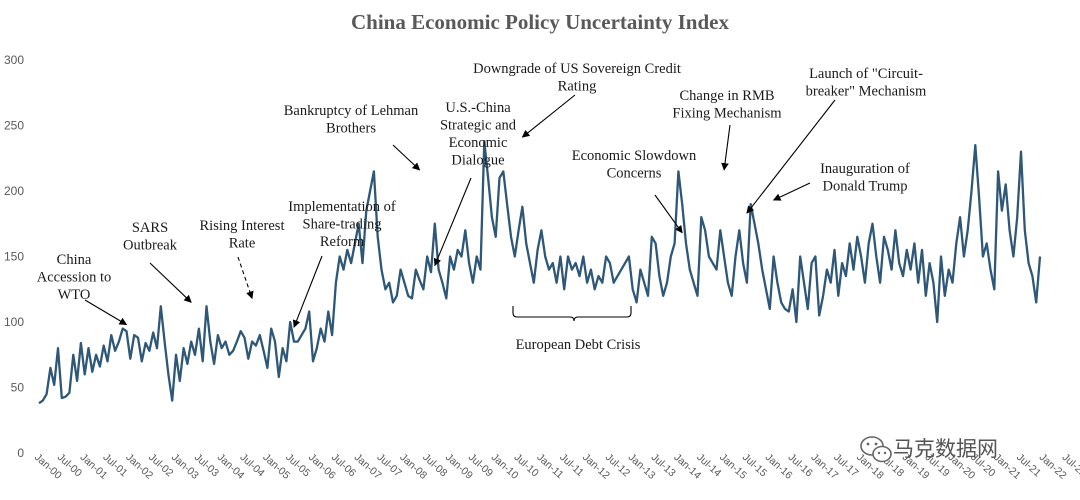 The height and width of the screenshot is (500, 1080). I want to click on annotation-label: Inauguration of Donald Trump, so click(865, 178).